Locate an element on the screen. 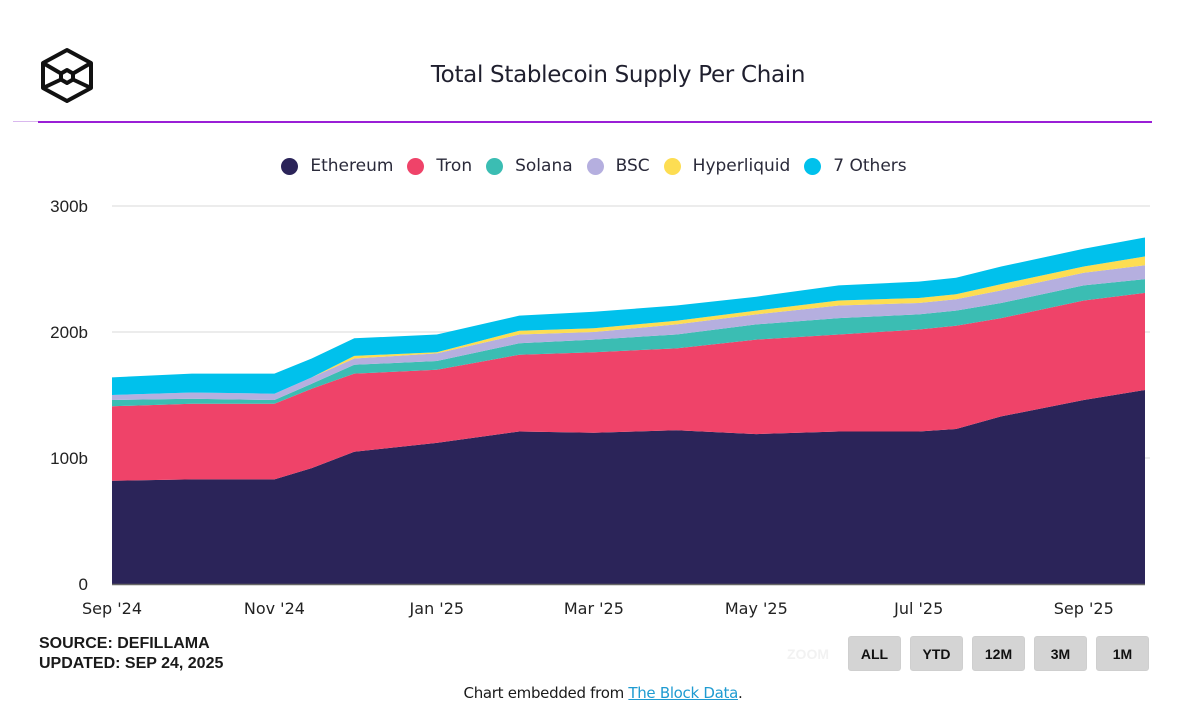 Image resolution: width=1188 pixels, height=722 pixels. legend-label: 7 Others is located at coordinates (870, 166).